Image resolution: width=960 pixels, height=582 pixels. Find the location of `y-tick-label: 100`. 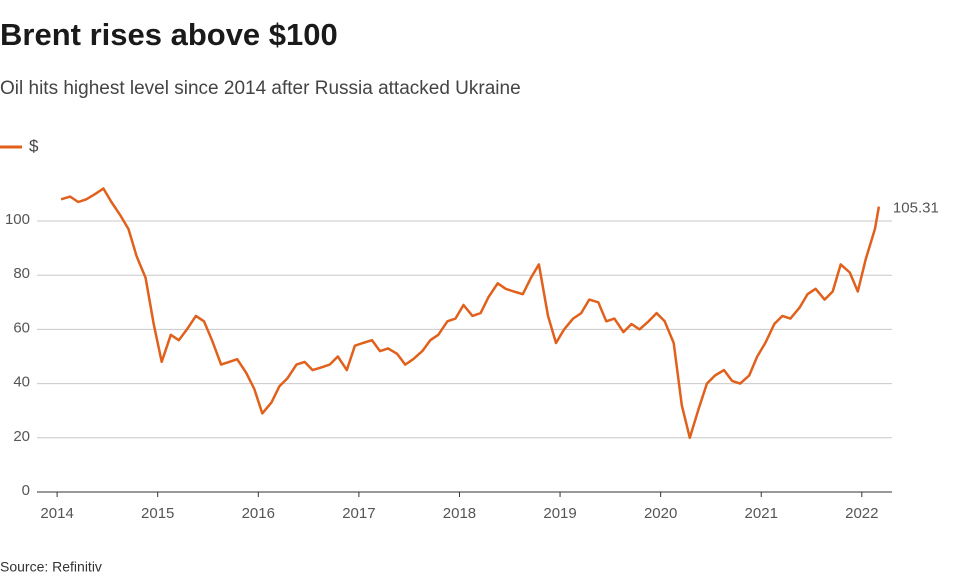

y-tick-label: 100 is located at coordinates (17, 219).